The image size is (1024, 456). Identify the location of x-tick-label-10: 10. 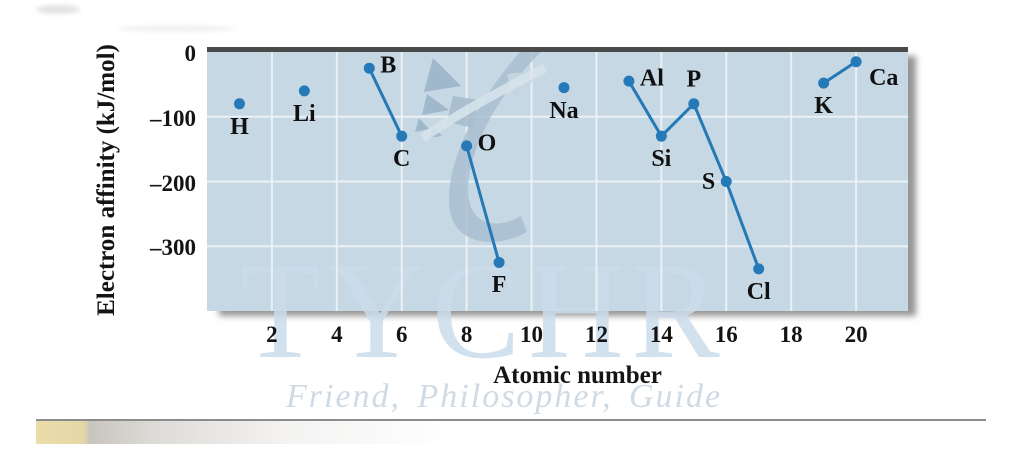
(532, 334).